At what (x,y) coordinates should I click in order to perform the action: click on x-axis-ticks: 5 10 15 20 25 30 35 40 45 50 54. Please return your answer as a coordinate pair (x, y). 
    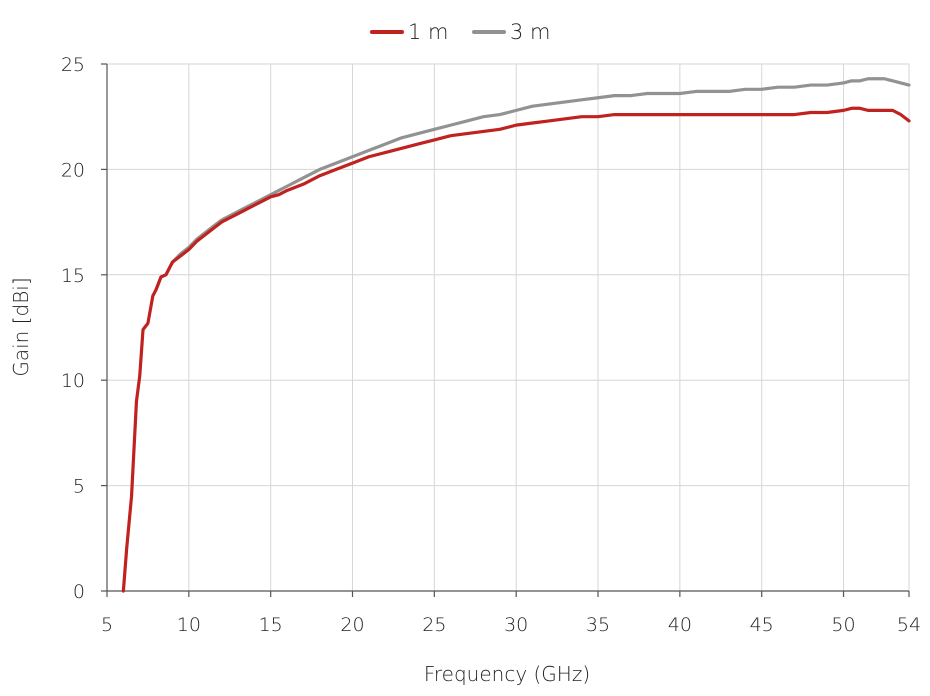
    Looking at the image, I should click on (511, 613).